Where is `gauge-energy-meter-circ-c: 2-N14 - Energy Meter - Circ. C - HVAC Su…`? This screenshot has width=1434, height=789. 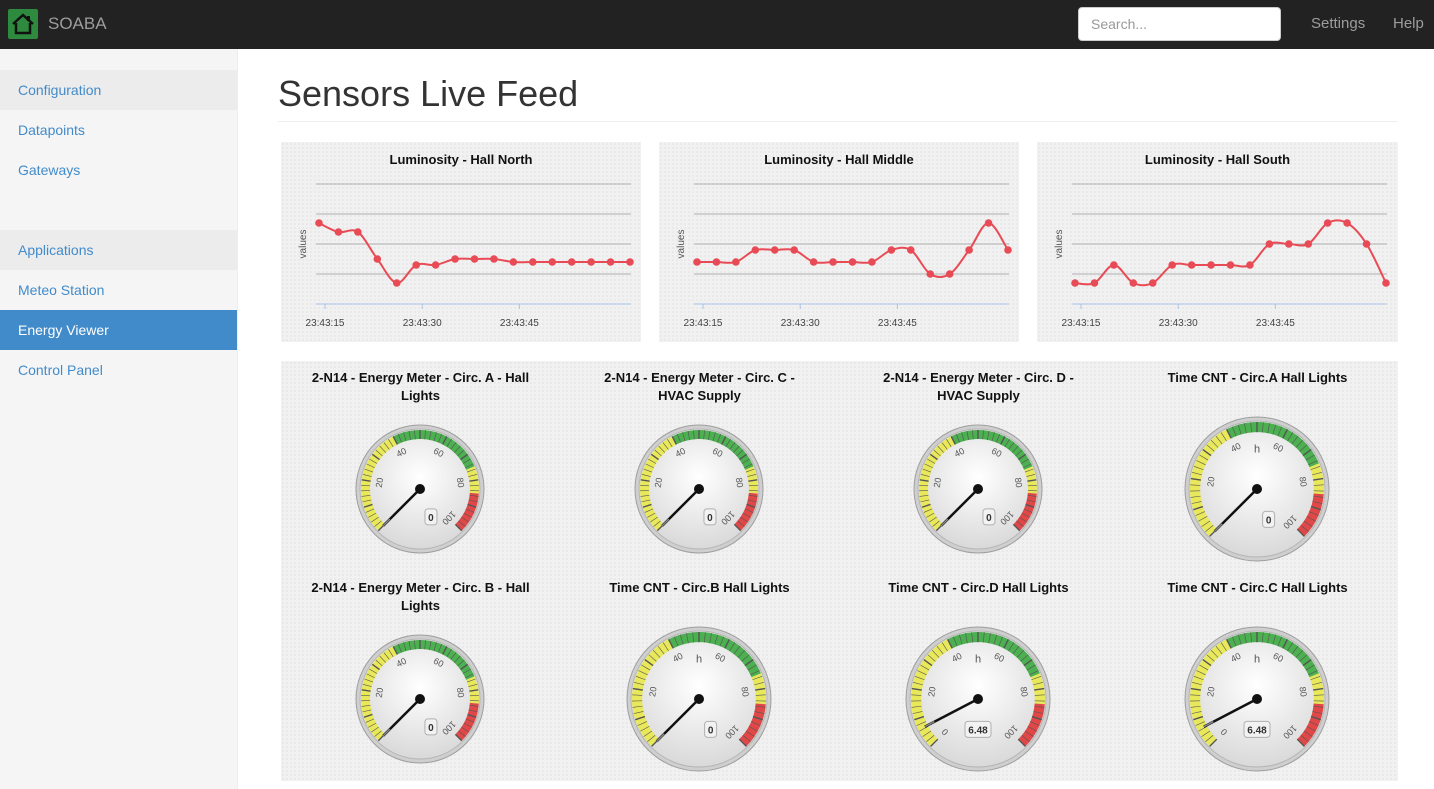 gauge-energy-meter-circ-c: 2-N14 - Energy Meter - Circ. C - HVAC Su… is located at coordinates (699, 466).